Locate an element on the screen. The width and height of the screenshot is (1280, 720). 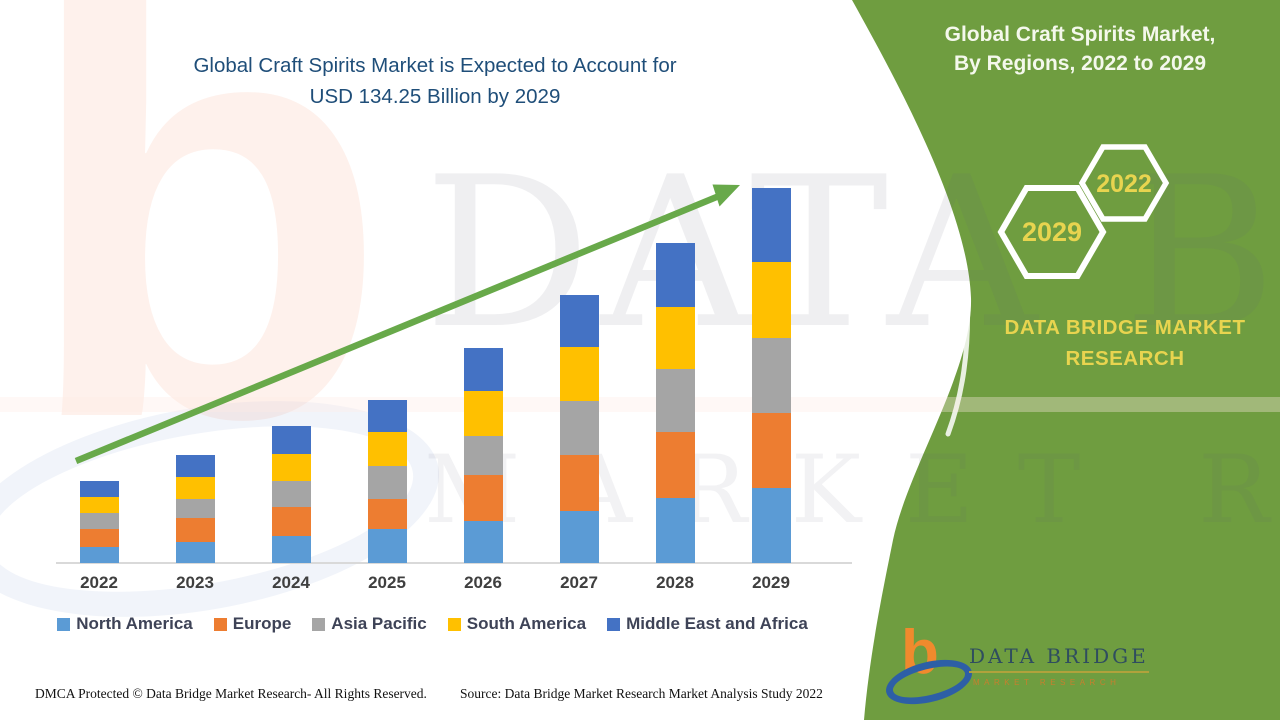
logo-b-icon: b is located at coordinates (929, 665).